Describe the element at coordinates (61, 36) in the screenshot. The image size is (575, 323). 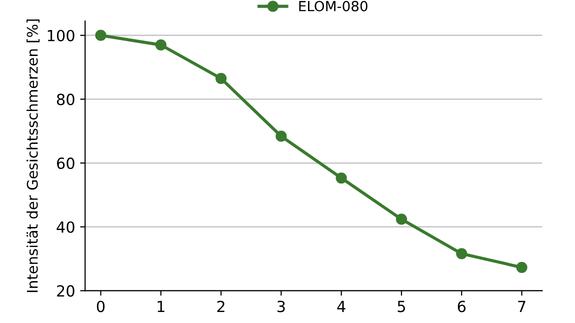
I see `y-tick-label: 100` at that location.